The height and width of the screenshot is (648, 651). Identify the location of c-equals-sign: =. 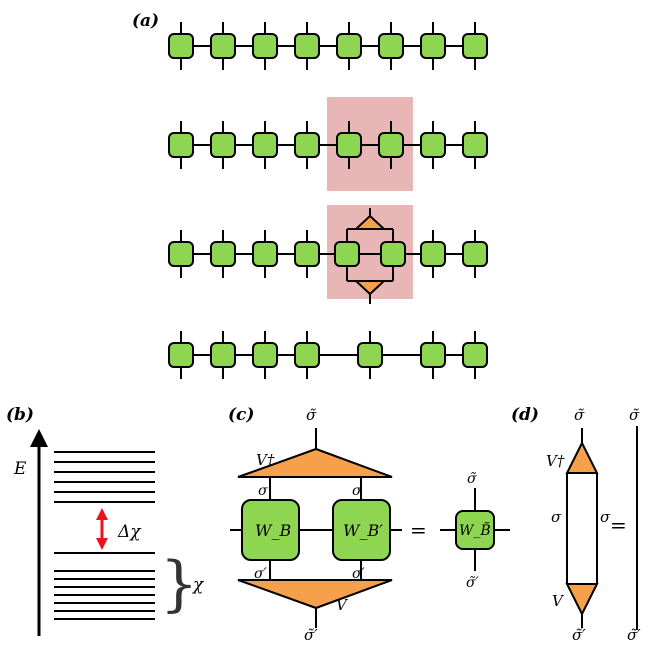
(418, 530).